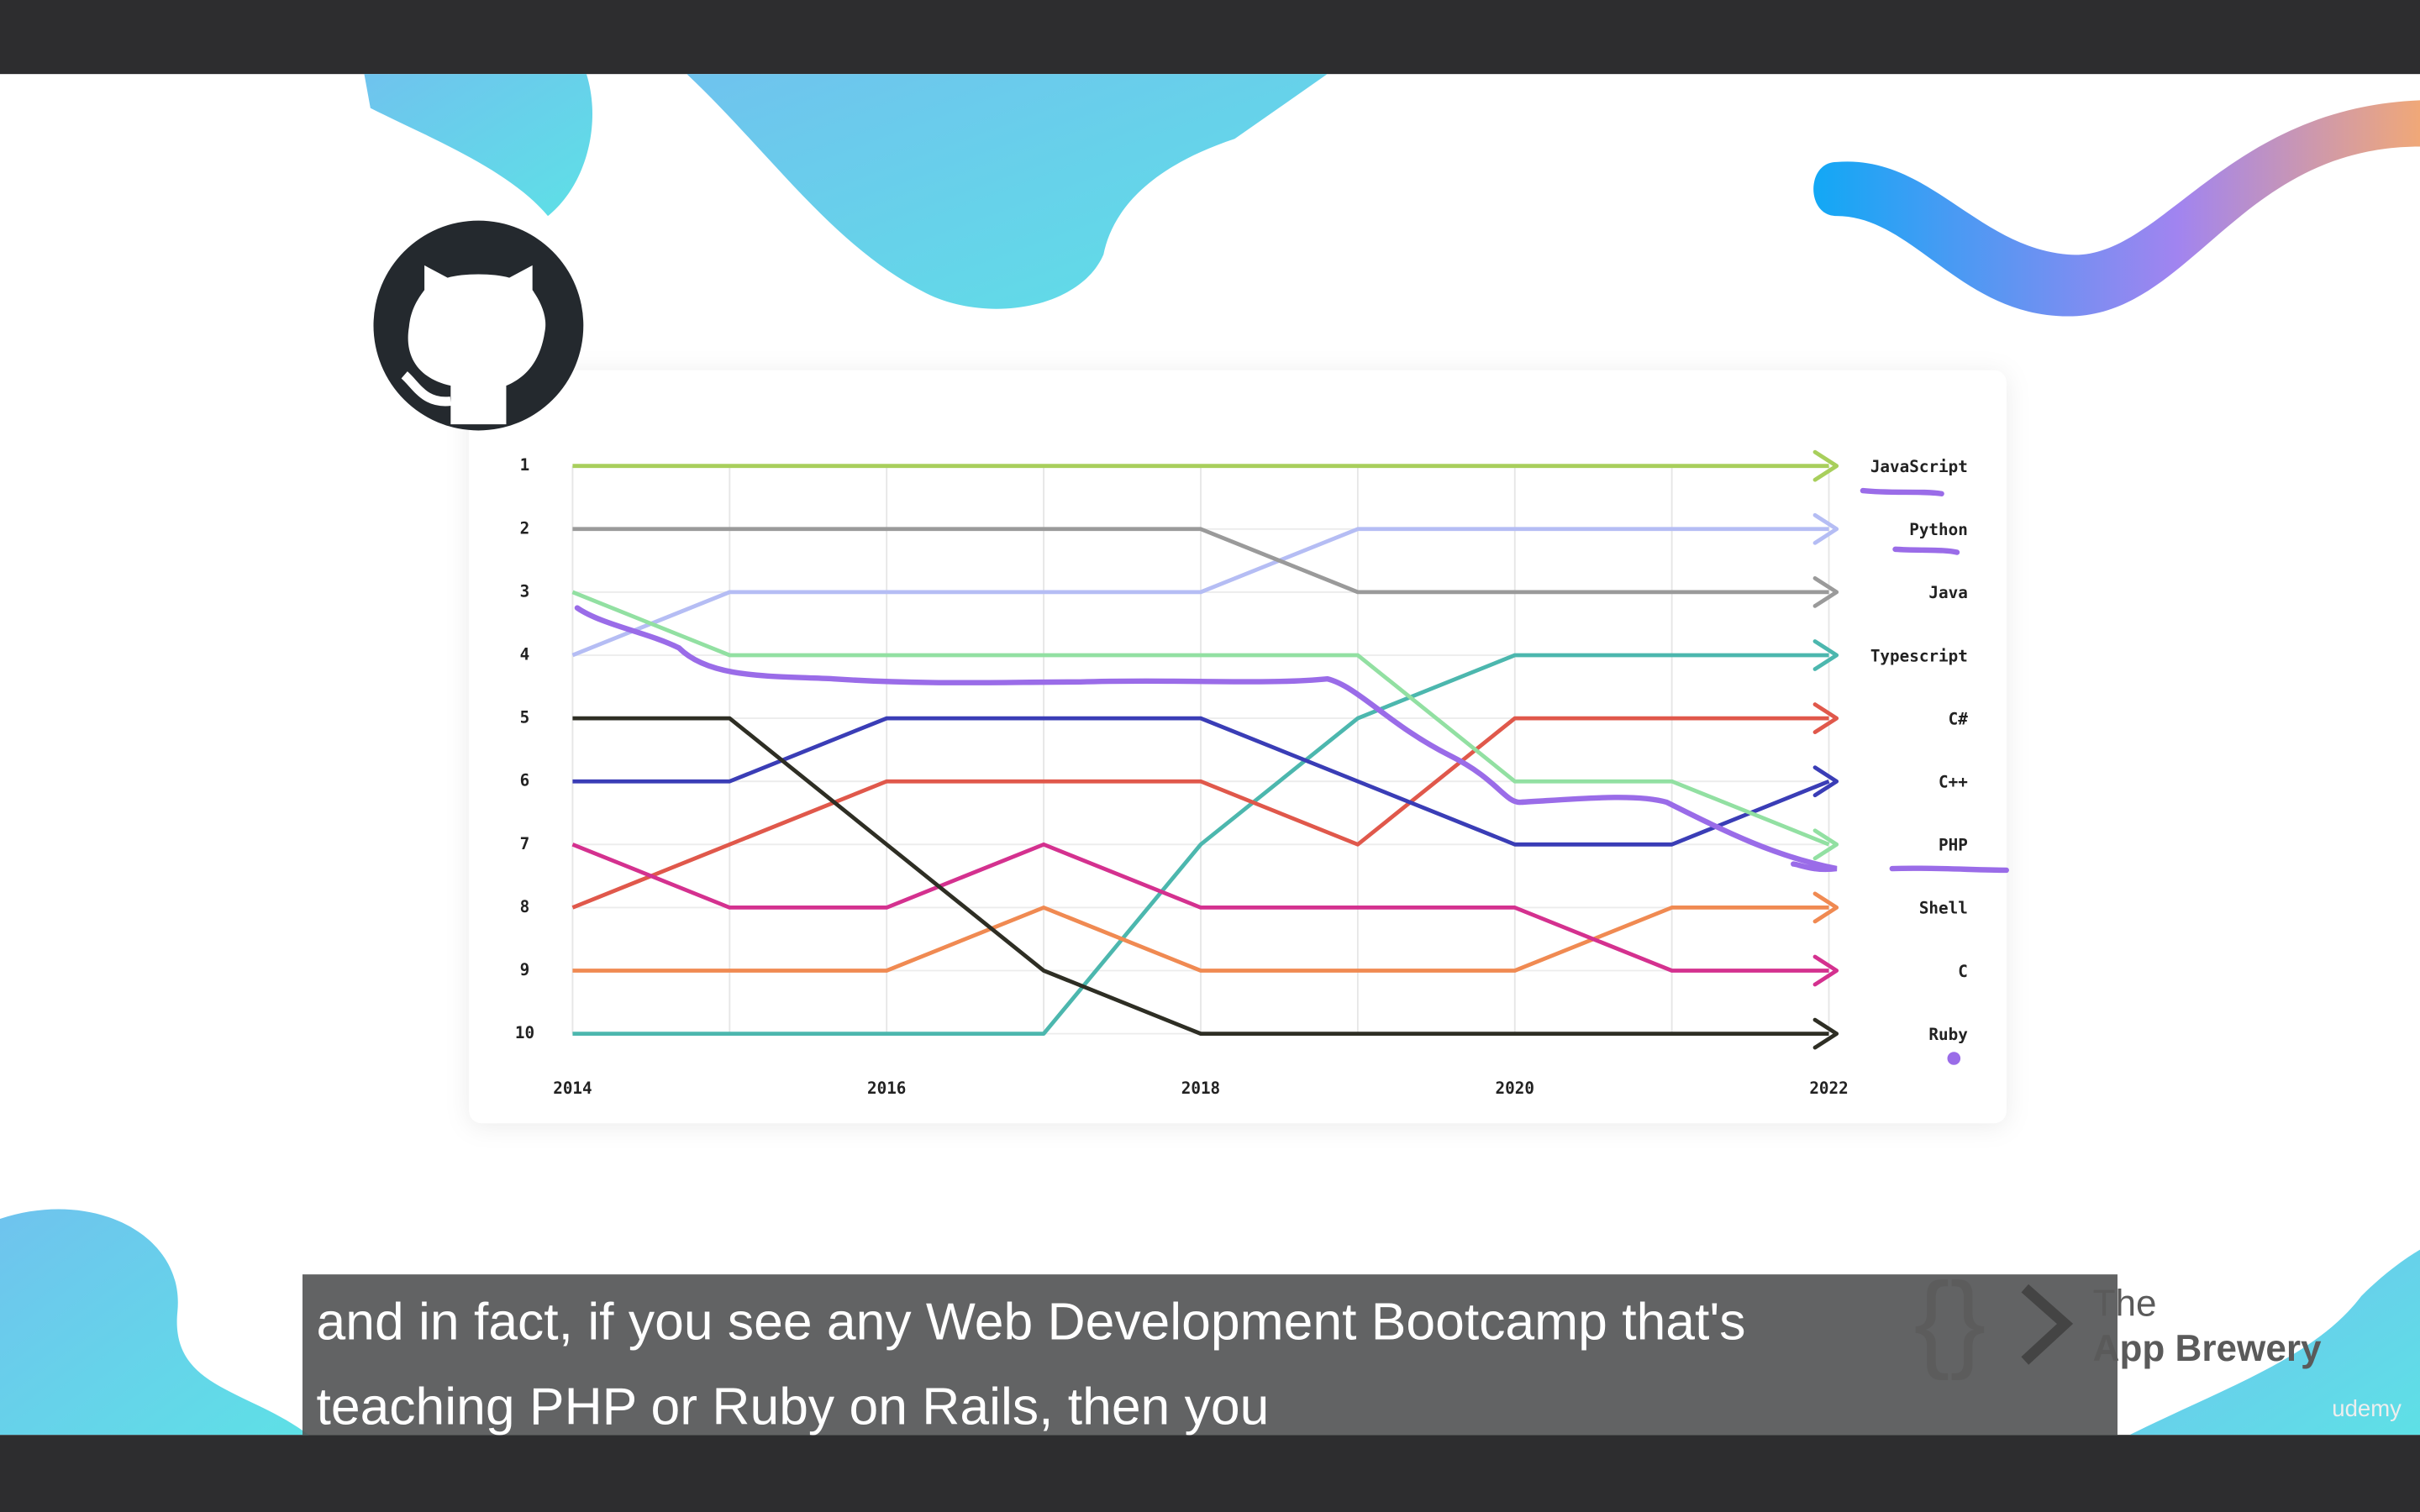  Describe the element at coordinates (1947, 592) in the screenshot. I see `legend-label: Java` at that location.